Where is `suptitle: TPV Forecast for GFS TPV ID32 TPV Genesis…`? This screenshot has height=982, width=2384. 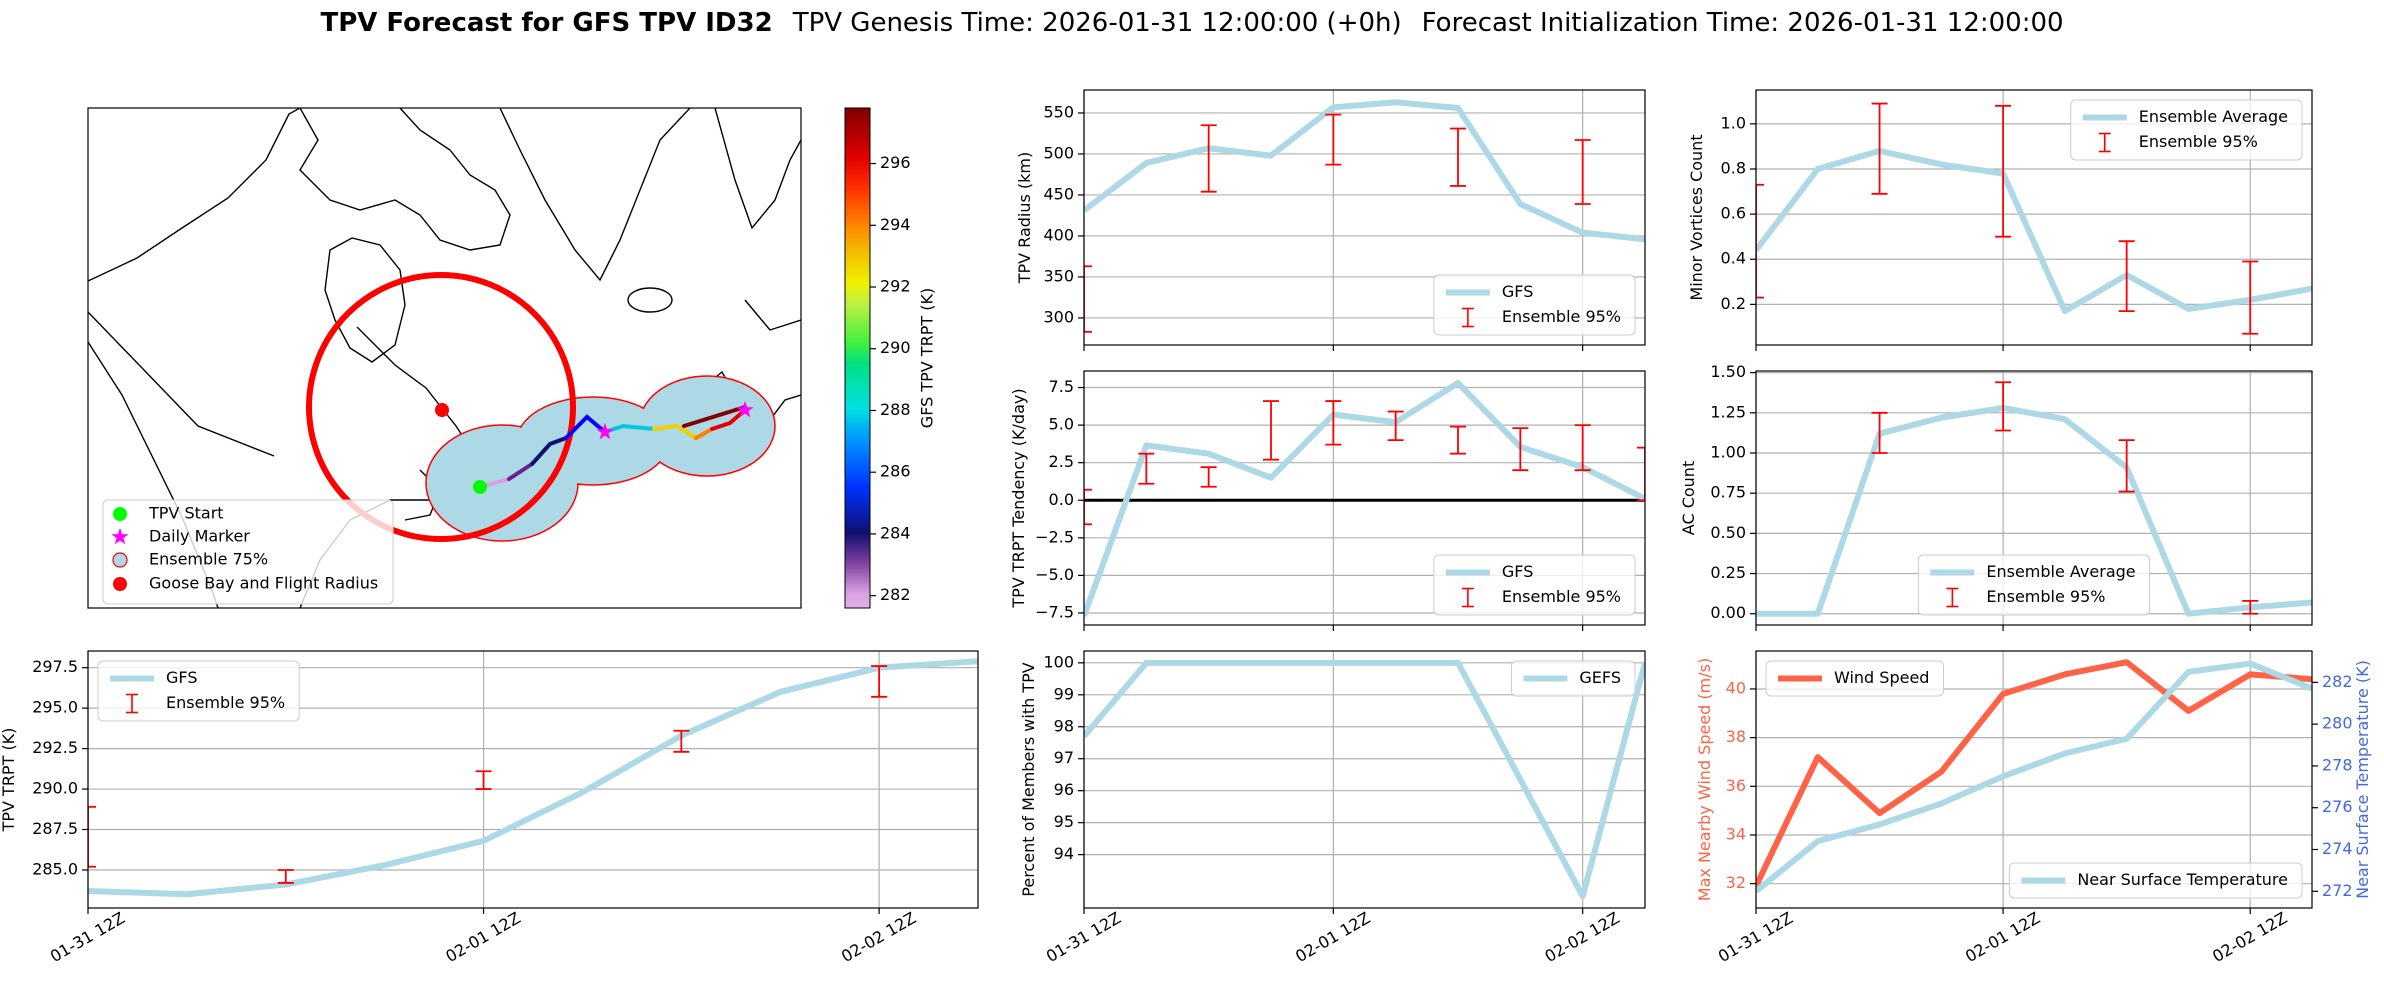
suptitle: TPV Forecast for GFS TPV ID32 TPV Genesis… is located at coordinates (1191, 23).